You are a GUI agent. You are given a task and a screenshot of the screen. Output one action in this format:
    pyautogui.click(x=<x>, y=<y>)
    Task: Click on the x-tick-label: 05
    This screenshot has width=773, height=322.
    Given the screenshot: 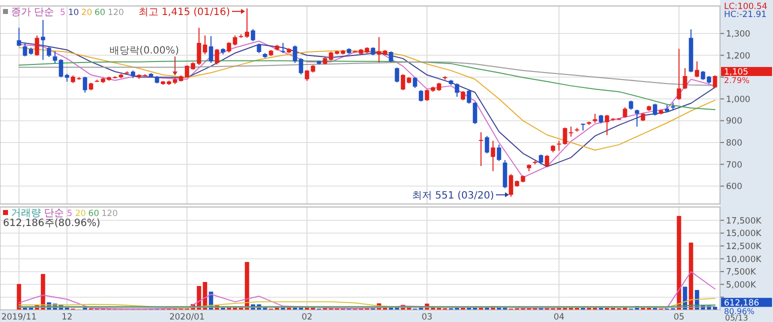 What is the action you would take?
    pyautogui.click(x=679, y=317)
    